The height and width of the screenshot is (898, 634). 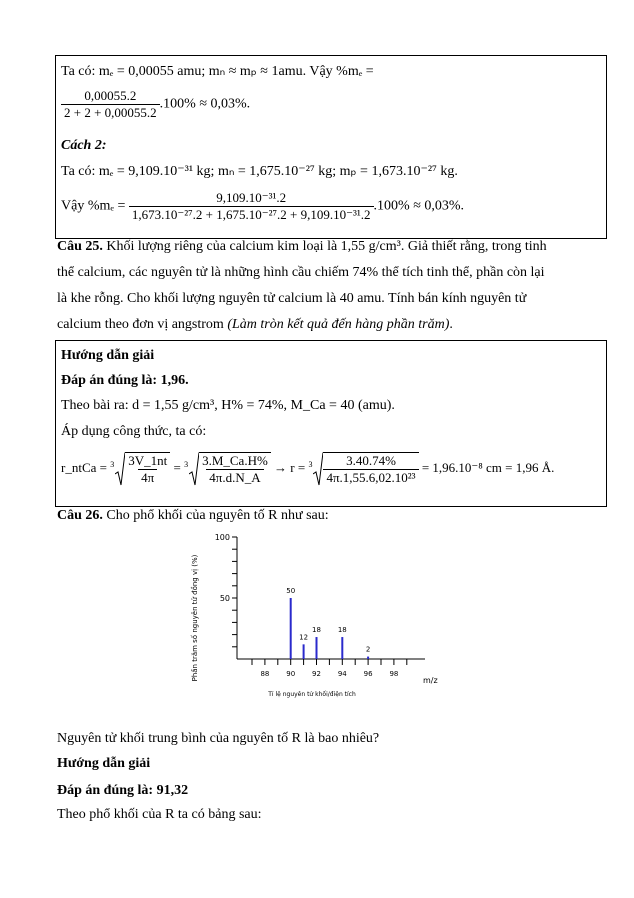 I want to click on x-tick-label: 96, so click(x=368, y=674).